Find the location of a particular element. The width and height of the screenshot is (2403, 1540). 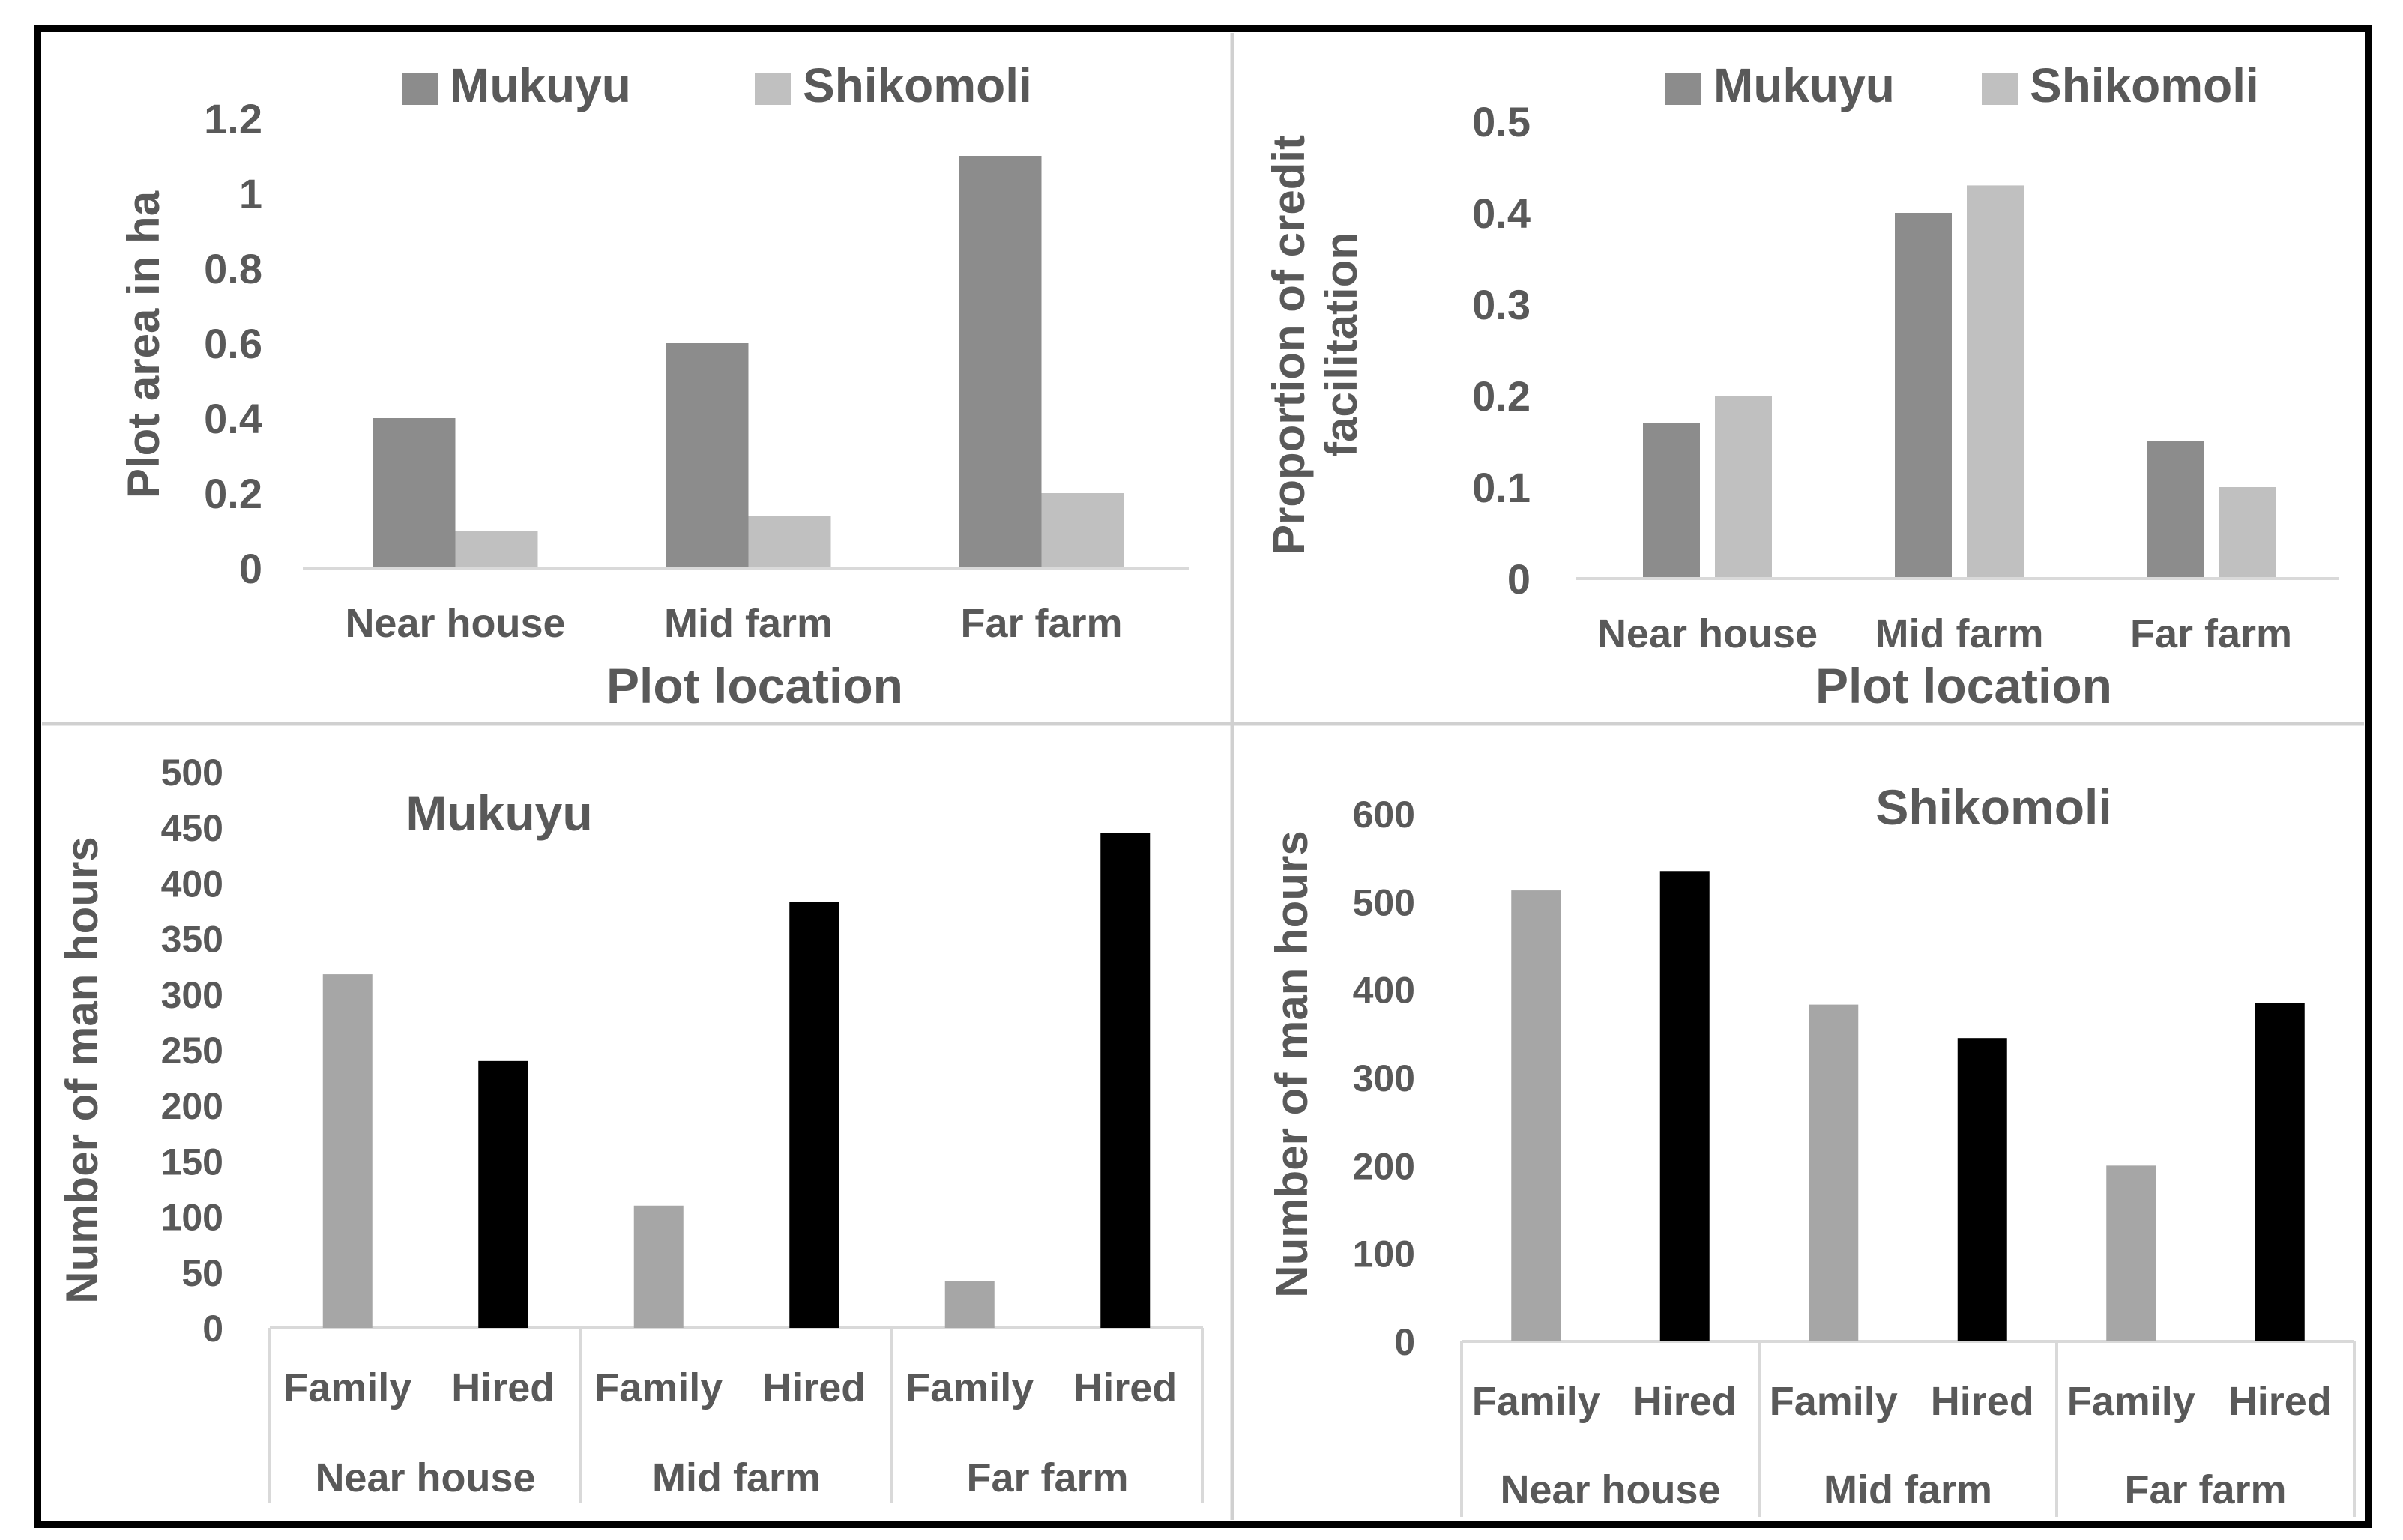

x-axis-categories: Near house Mid farm Far farm is located at coordinates (733, 623).